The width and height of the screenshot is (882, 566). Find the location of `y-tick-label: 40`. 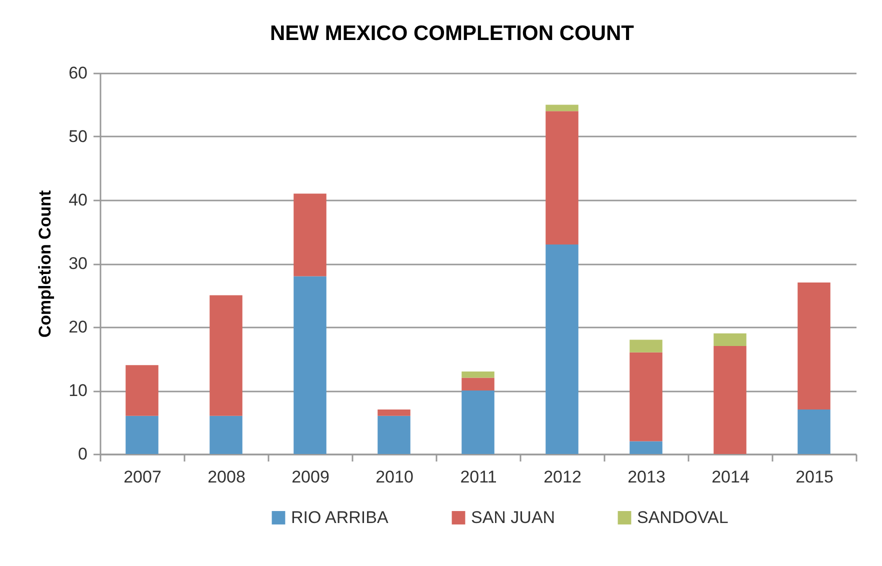

y-tick-label: 40 is located at coordinates (78, 200).